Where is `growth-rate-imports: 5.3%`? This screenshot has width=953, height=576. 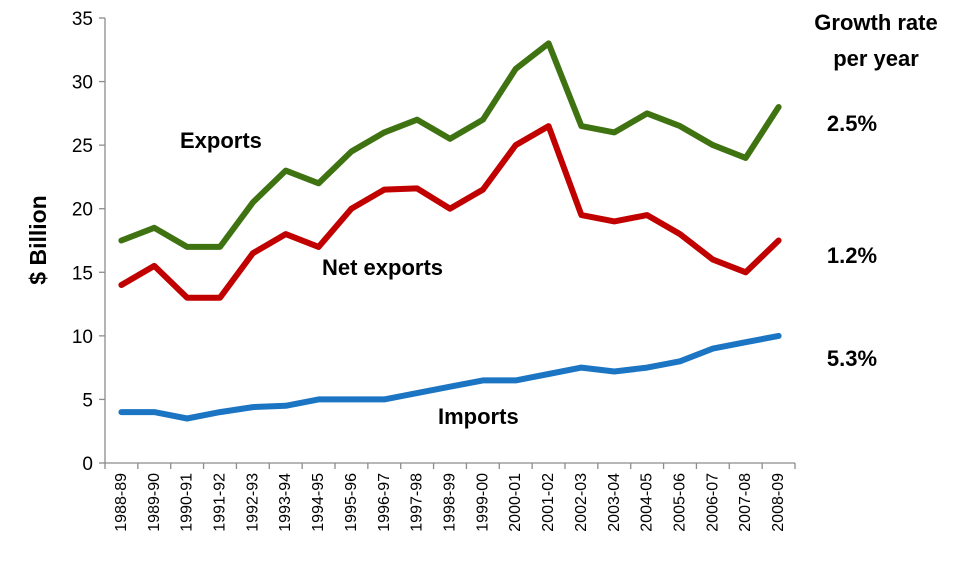
growth-rate-imports: 5.3% is located at coordinates (852, 358).